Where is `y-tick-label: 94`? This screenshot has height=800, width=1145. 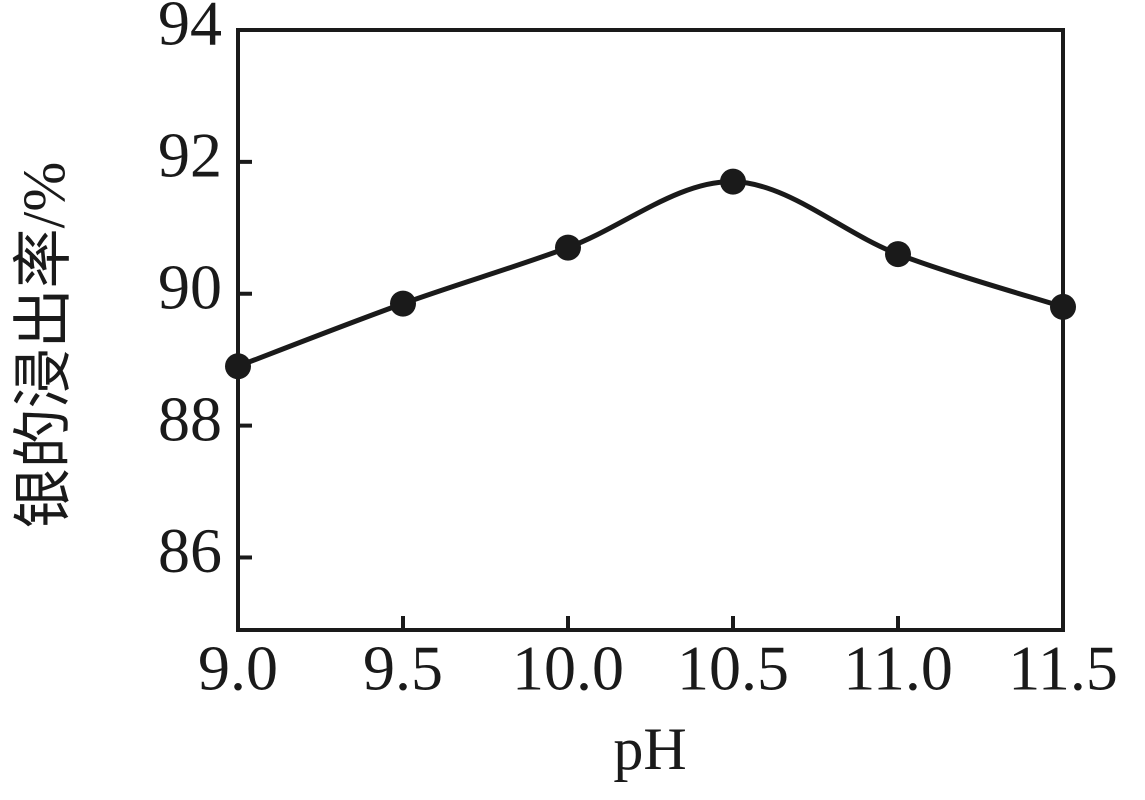 y-tick-label: 94 is located at coordinates (190, 29).